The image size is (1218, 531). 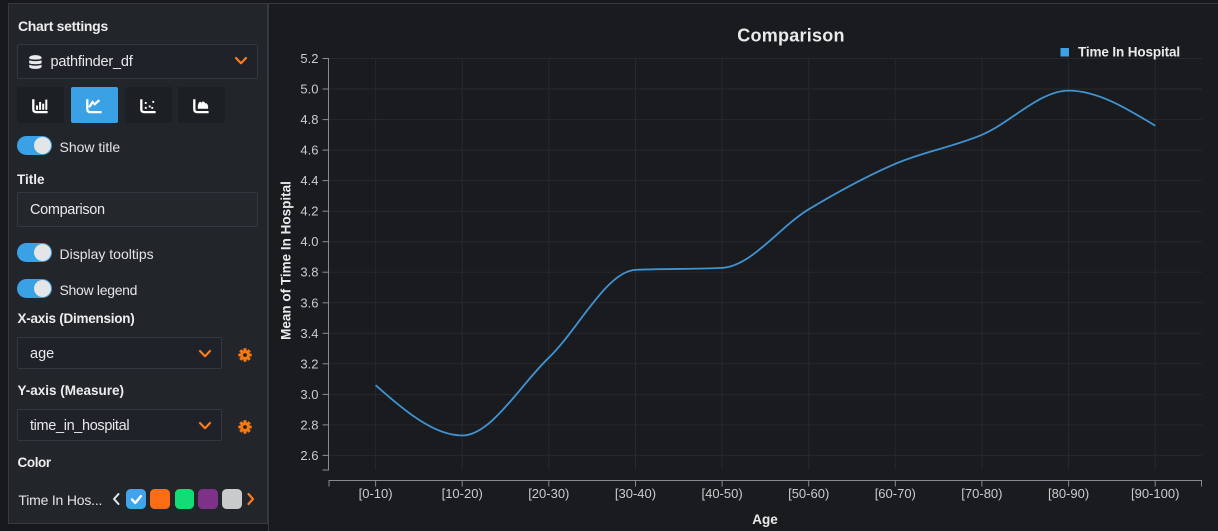 I want to click on svg-text: [40-50), so click(x=721, y=493).